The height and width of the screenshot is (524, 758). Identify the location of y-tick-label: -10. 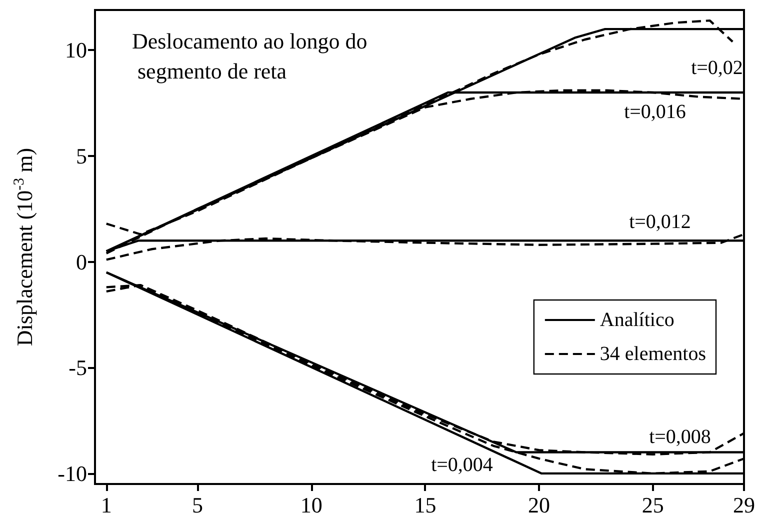
(72, 473).